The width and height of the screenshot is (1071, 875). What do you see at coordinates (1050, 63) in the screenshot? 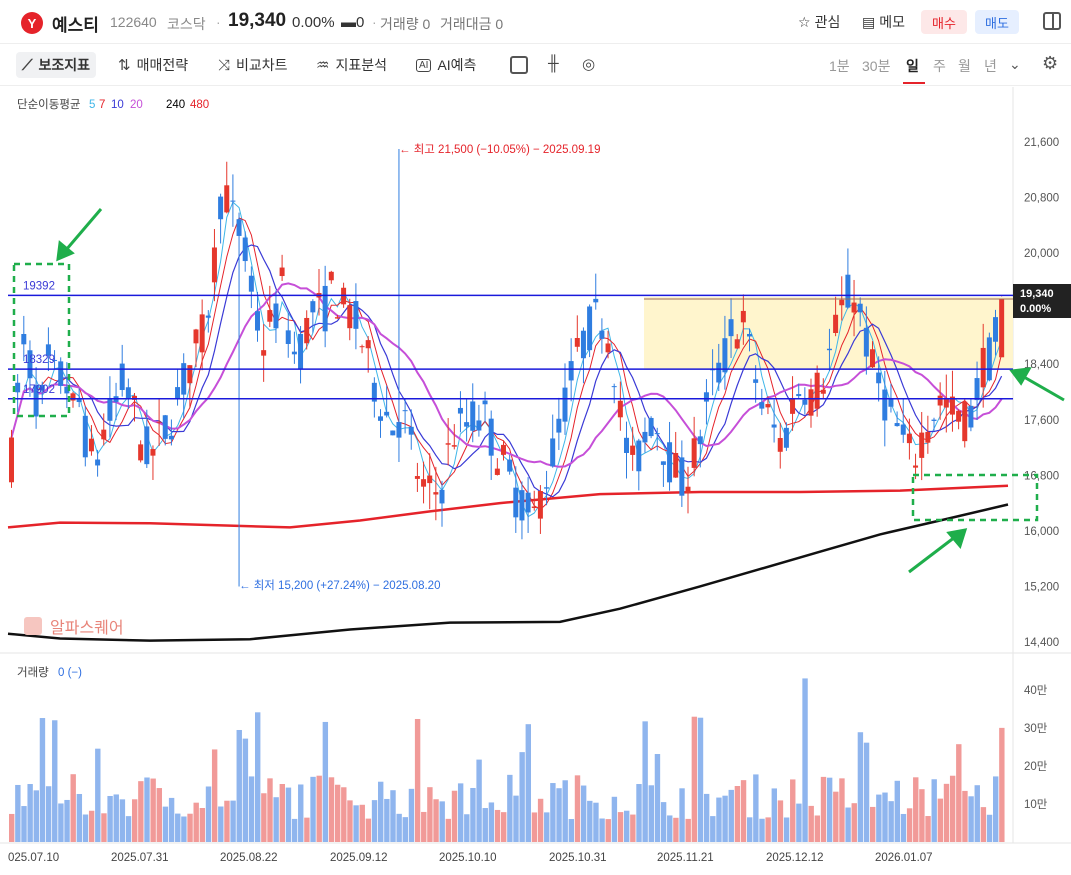
I see `gear-icon: ⚙` at bounding box center [1050, 63].